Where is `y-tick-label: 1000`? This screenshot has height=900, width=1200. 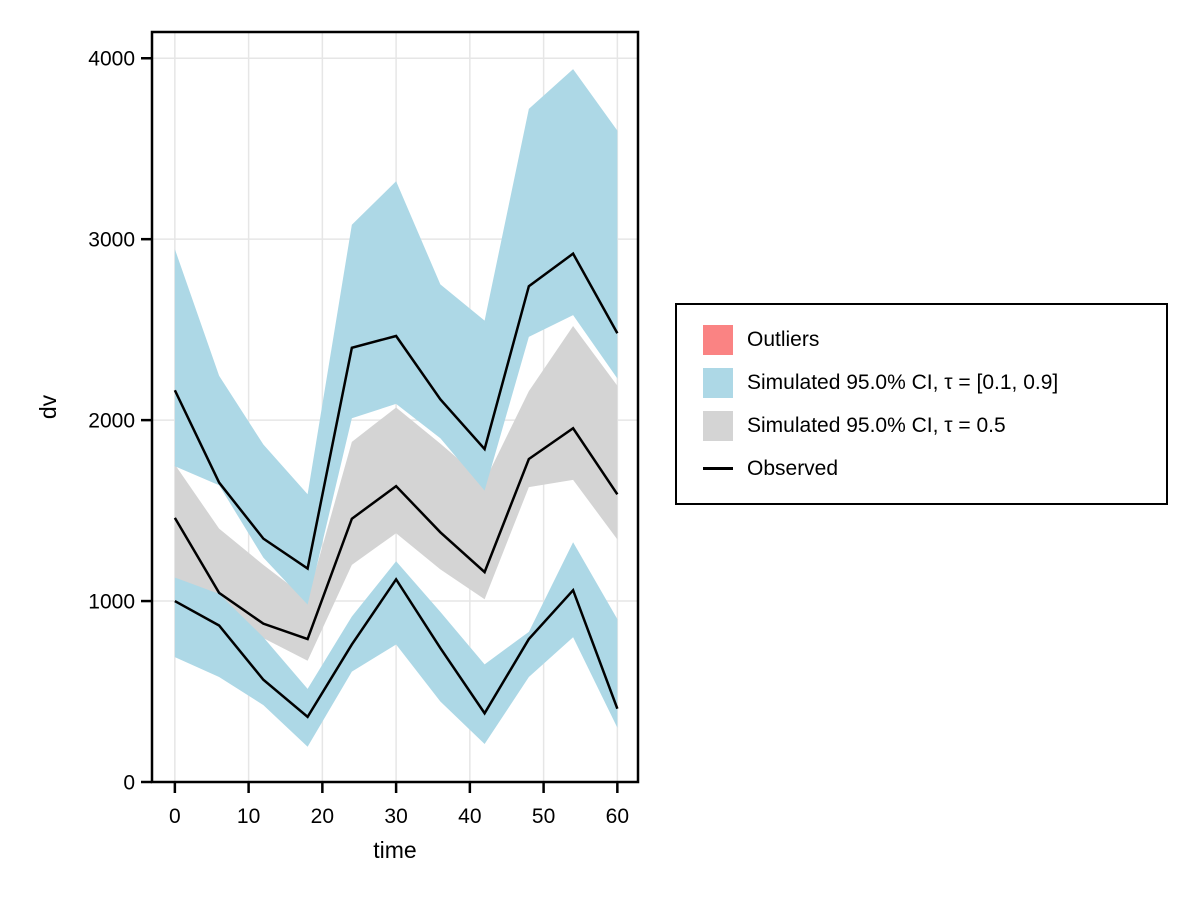 y-tick-label: 1000 is located at coordinates (111, 602).